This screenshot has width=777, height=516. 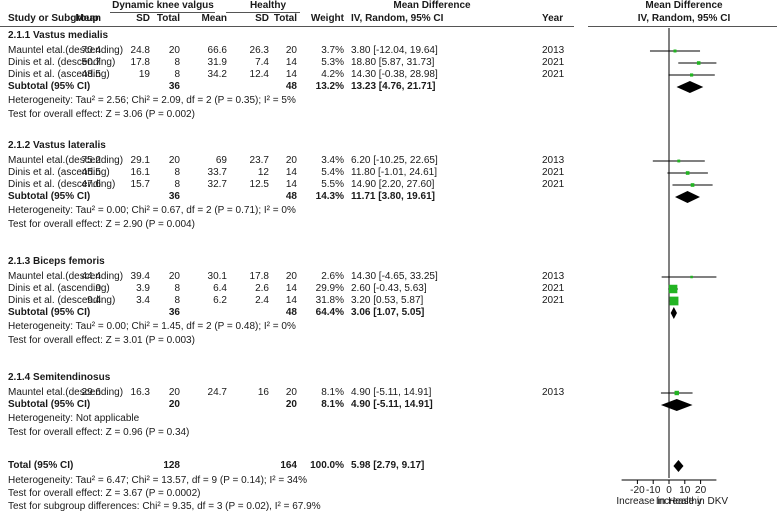 I want to click on col-mean1-header: Mean, so click(x=88, y=18).